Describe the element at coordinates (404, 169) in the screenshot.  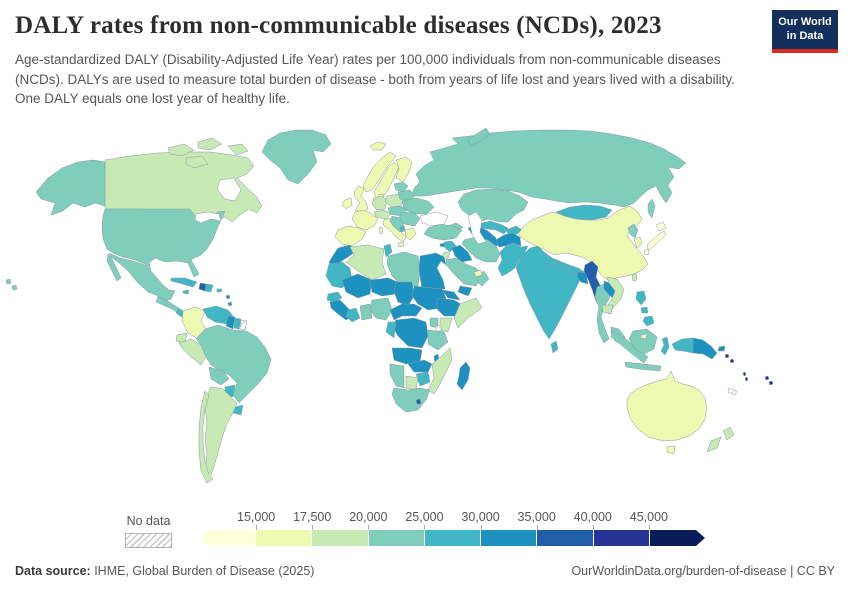
I see `region-finland` at that location.